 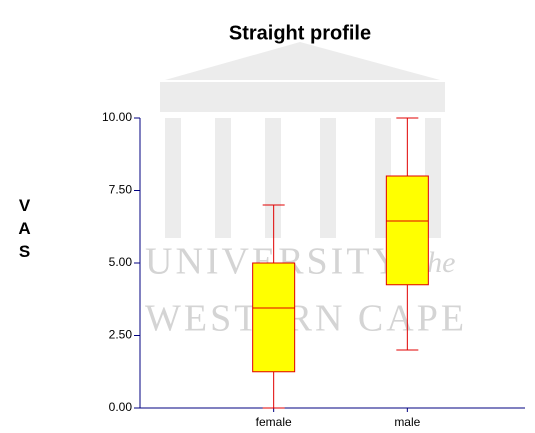 What do you see at coordinates (306, 319) in the screenshot?
I see `watermark-text: WESTERN CAPE` at bounding box center [306, 319].